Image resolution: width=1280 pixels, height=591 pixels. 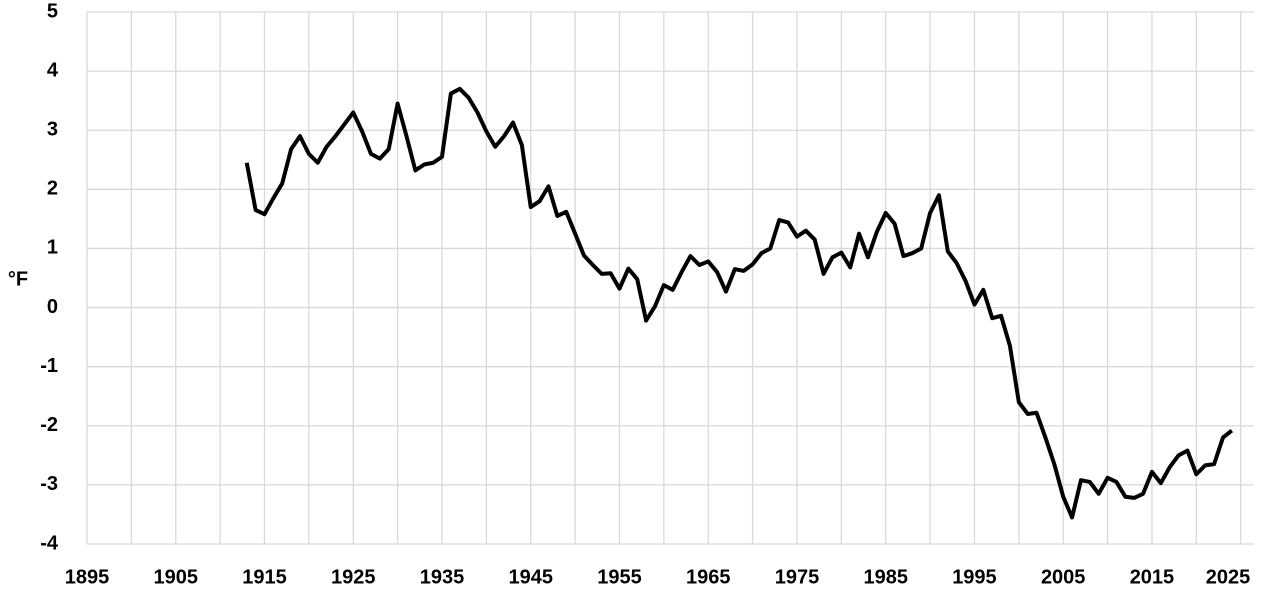 I want to click on y-tick-label: 5, so click(x=52, y=11).